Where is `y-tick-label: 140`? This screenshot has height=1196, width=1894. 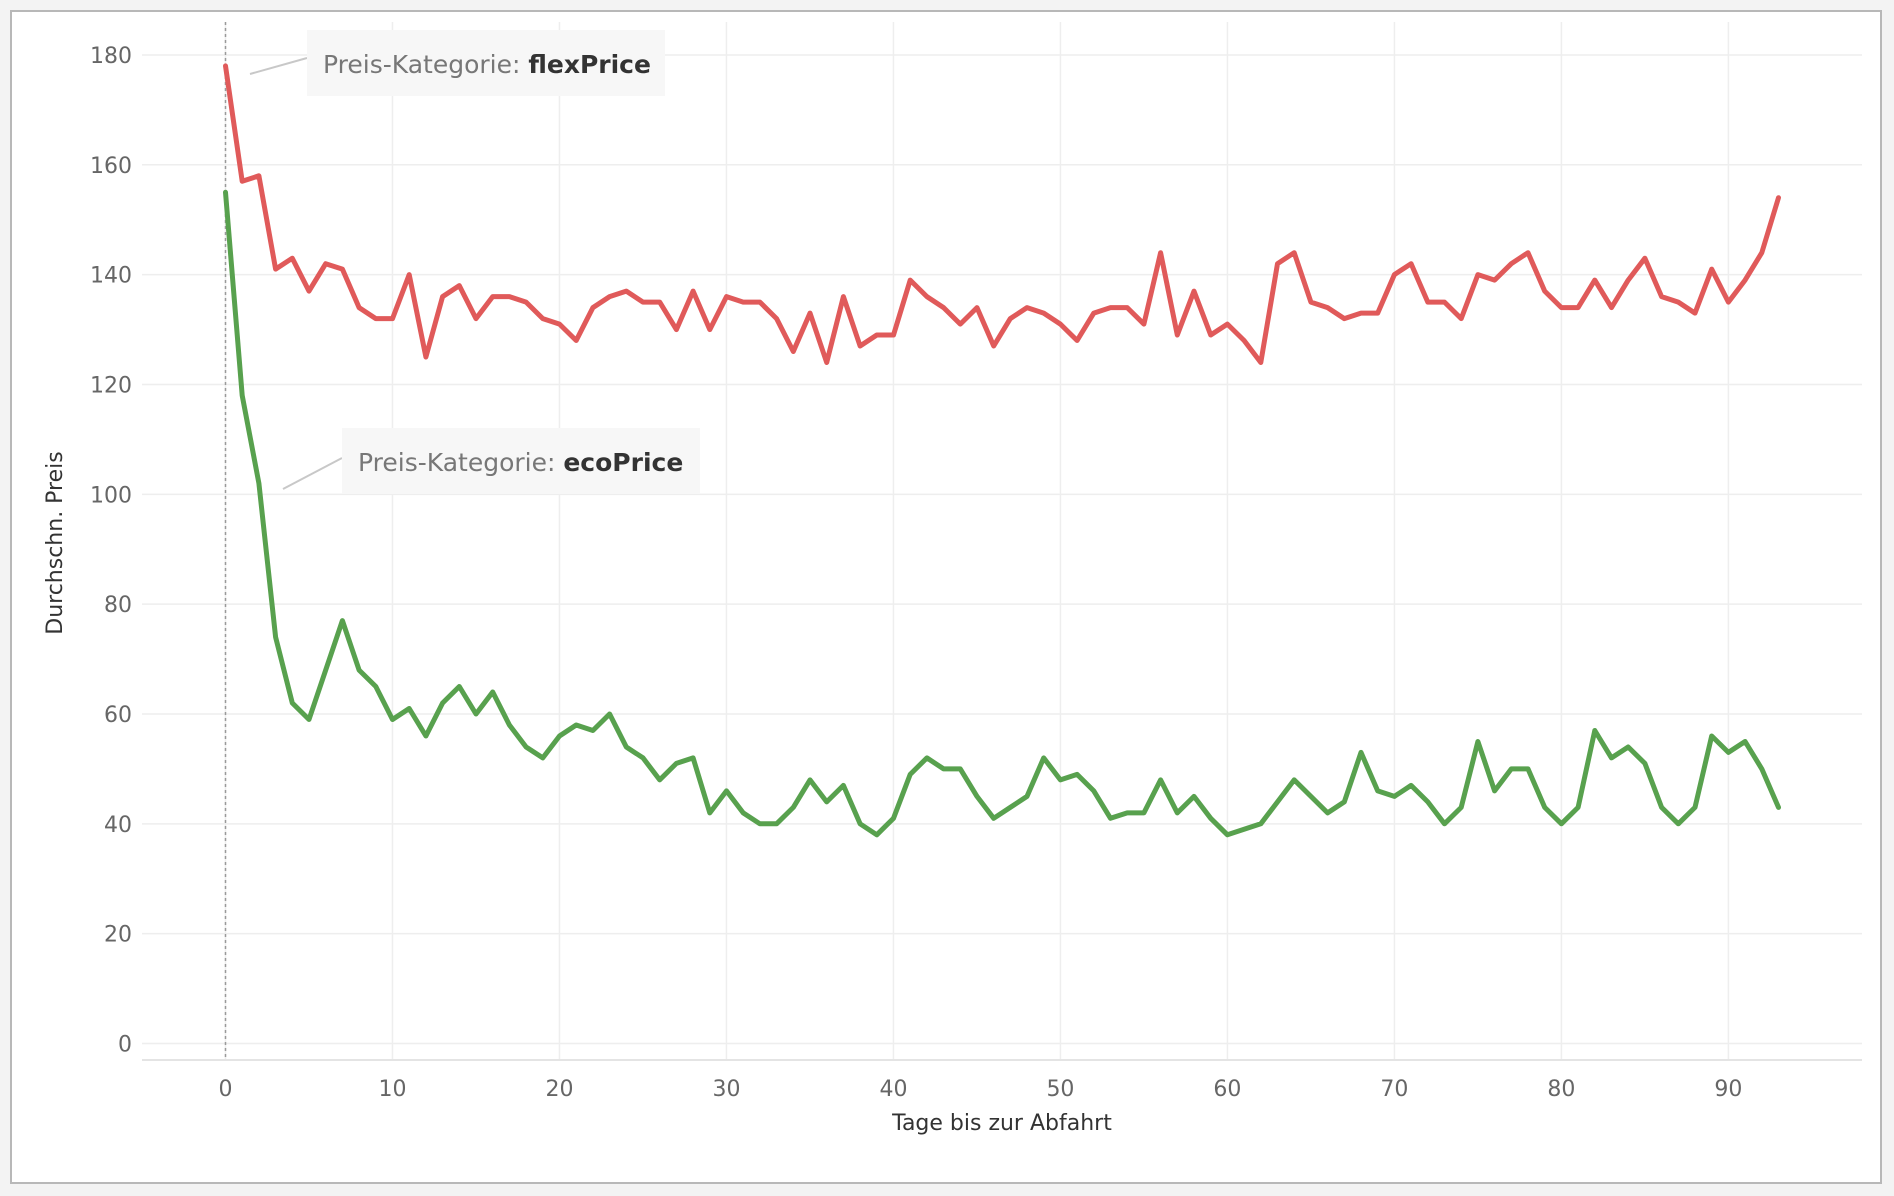
y-tick-label: 140 is located at coordinates (111, 276).